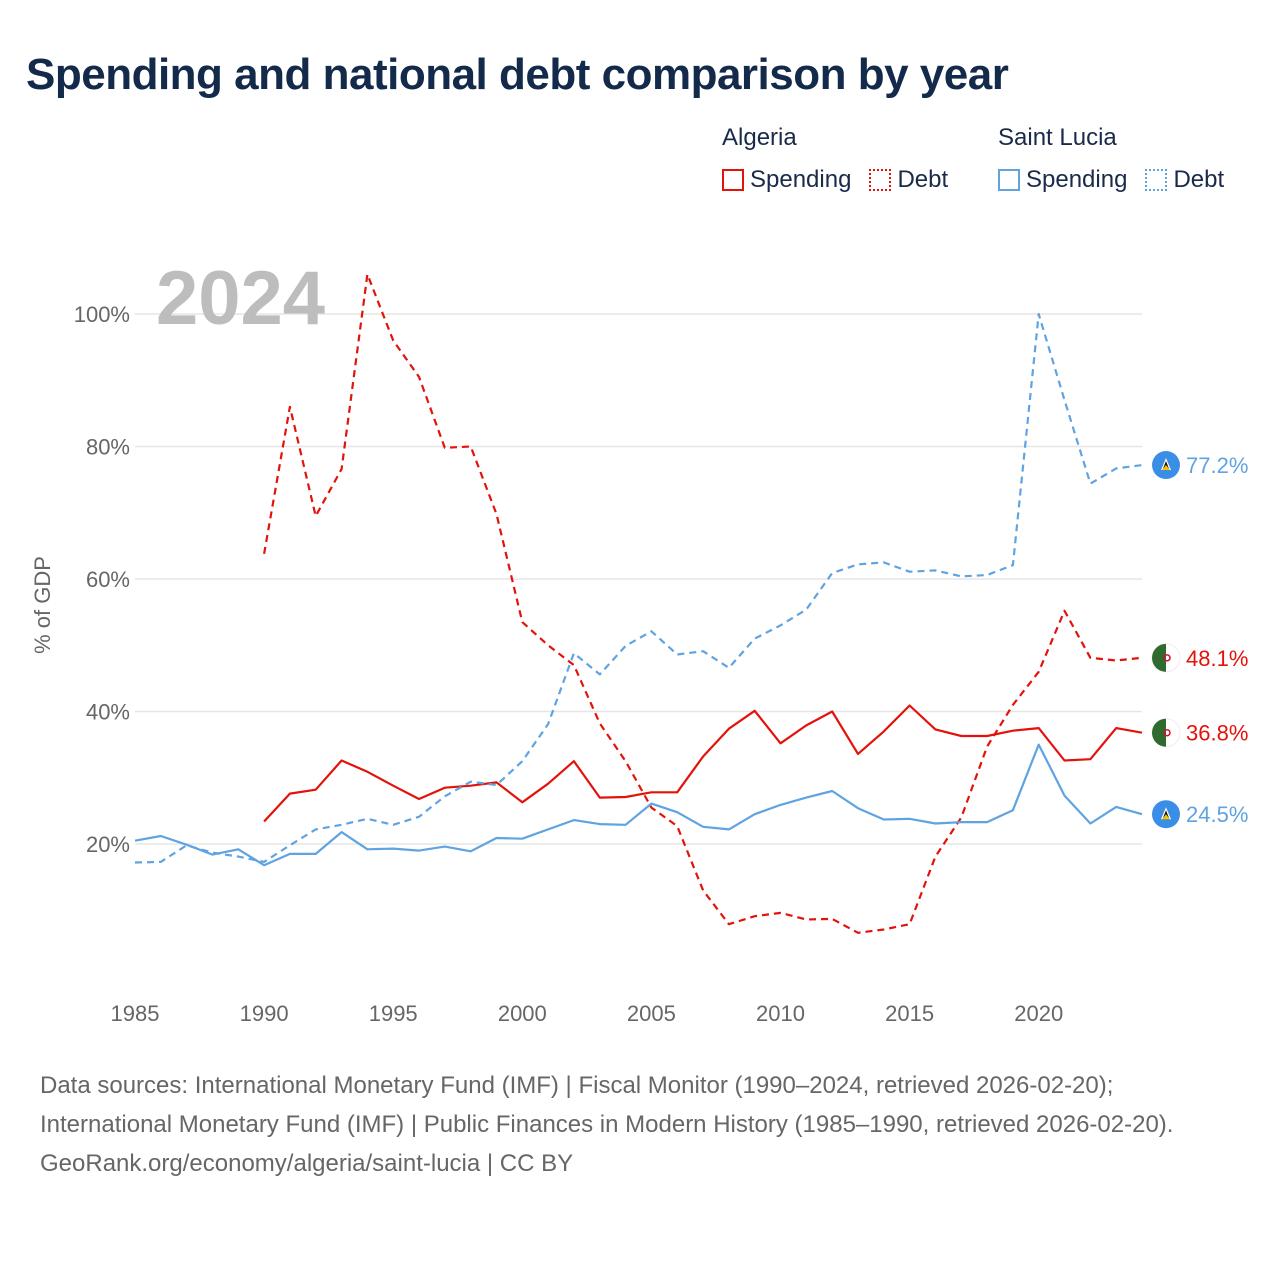 The height and width of the screenshot is (1280, 1280). Describe the element at coordinates (651, 1013) in the screenshot. I see `x-tick-label: 2005` at that location.